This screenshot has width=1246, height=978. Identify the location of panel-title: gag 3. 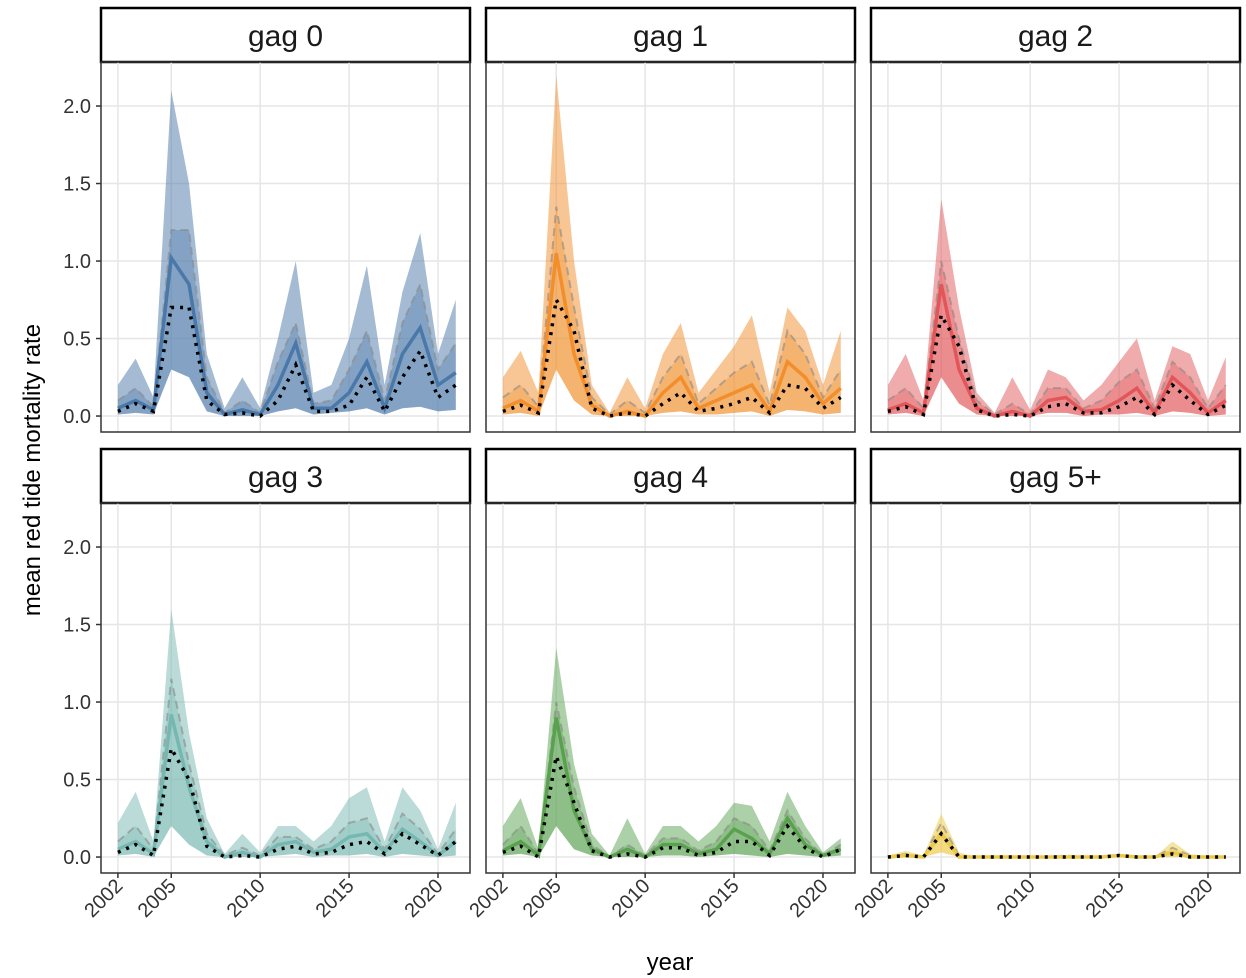
(285, 477).